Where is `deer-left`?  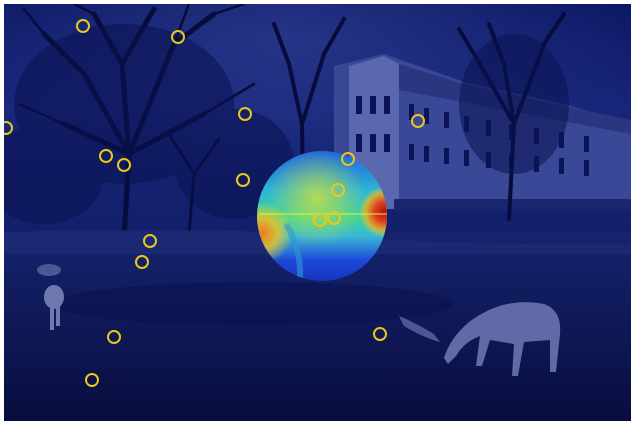 deer-left is located at coordinates (50, 297).